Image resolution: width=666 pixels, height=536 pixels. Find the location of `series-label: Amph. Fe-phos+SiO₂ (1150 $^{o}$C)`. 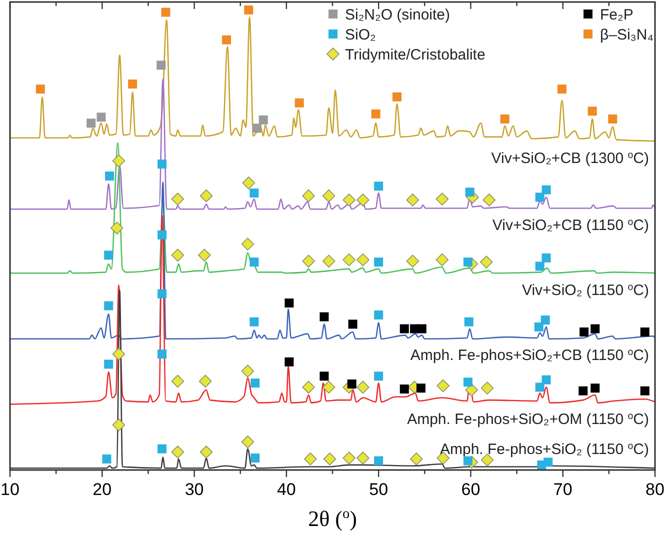

series-label: Amph. Fe-phos+SiO₂ (1150 $^{o}$C) is located at coordinates (545, 449).